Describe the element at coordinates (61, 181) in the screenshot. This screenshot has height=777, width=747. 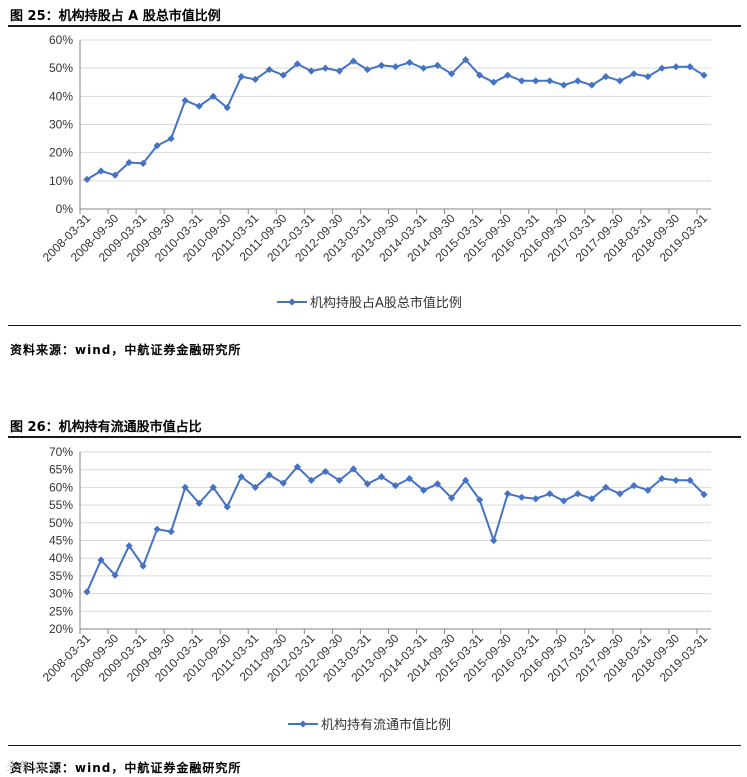
I see `y-tick-label: 10%` at that location.